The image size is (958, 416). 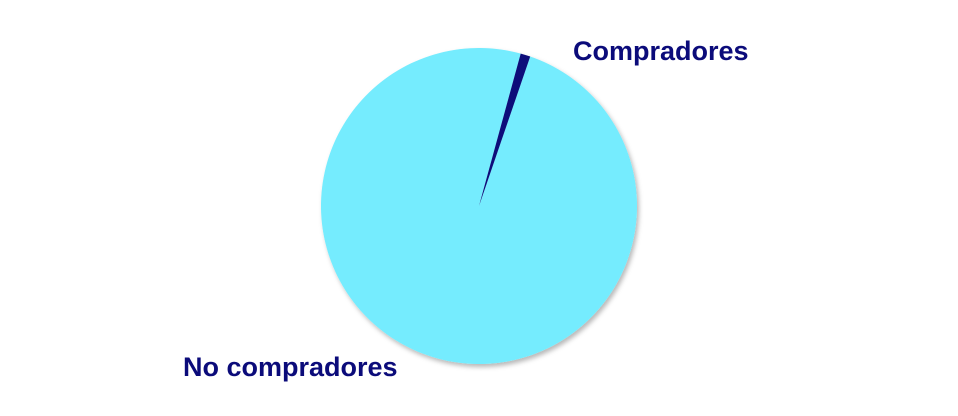 What do you see at coordinates (661, 51) in the screenshot?
I see `slice-label-compradores: Compradores` at bounding box center [661, 51].